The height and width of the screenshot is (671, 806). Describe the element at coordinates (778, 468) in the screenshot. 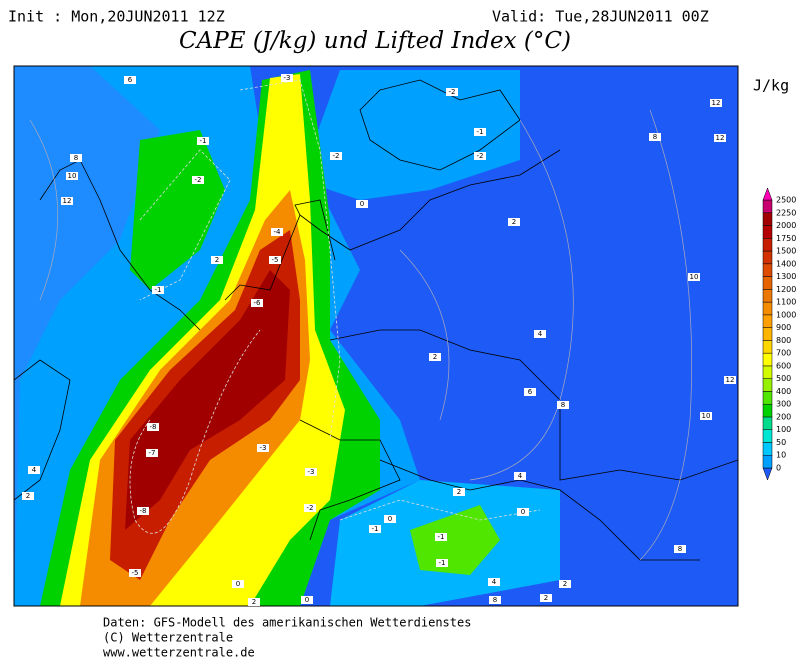

I see `colorbar-label: 0` at that location.